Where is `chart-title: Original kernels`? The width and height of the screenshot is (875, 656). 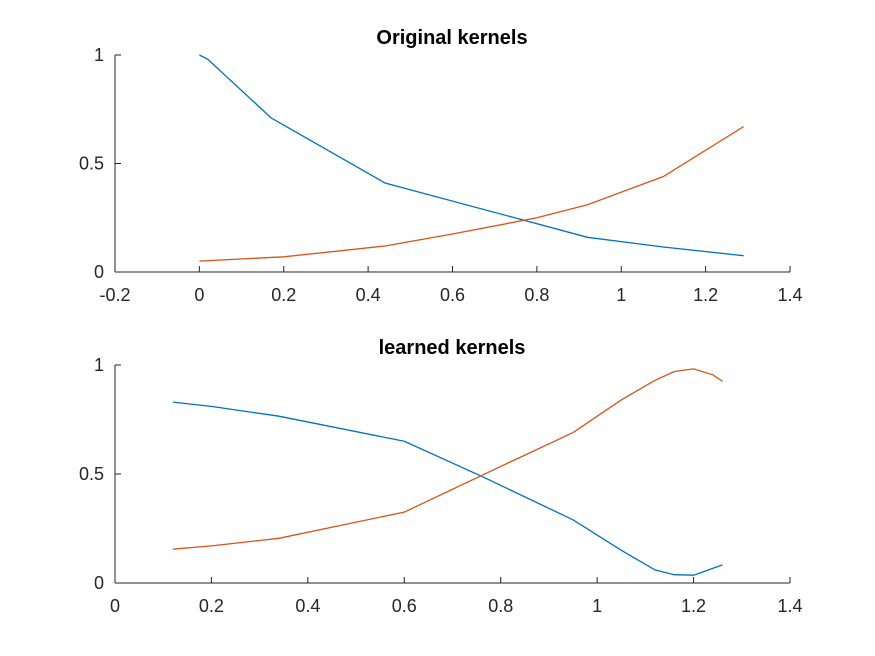
chart-title: Original kernels is located at coordinates (451, 38).